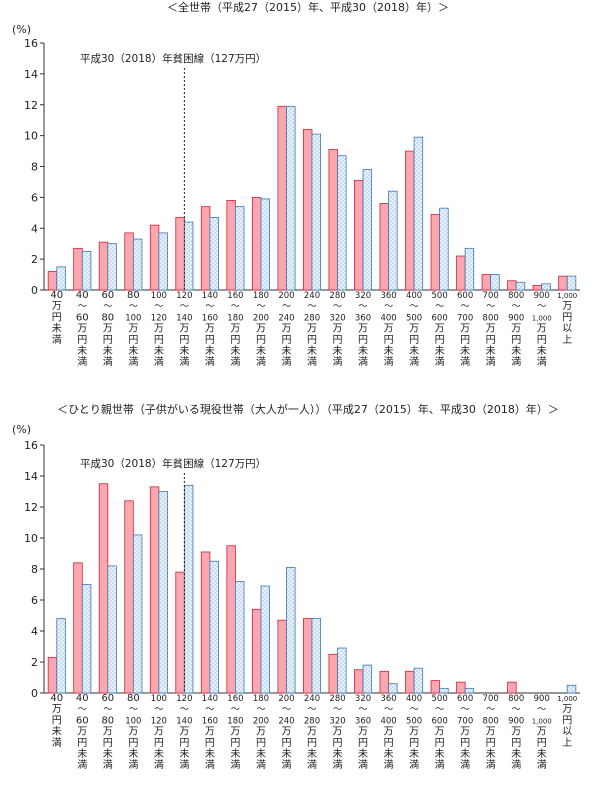 This screenshot has height=794, width=598. Describe the element at coordinates (312, 732) in the screenshot. I see `x-tick-label: 240 〜 280 万円未満` at that location.